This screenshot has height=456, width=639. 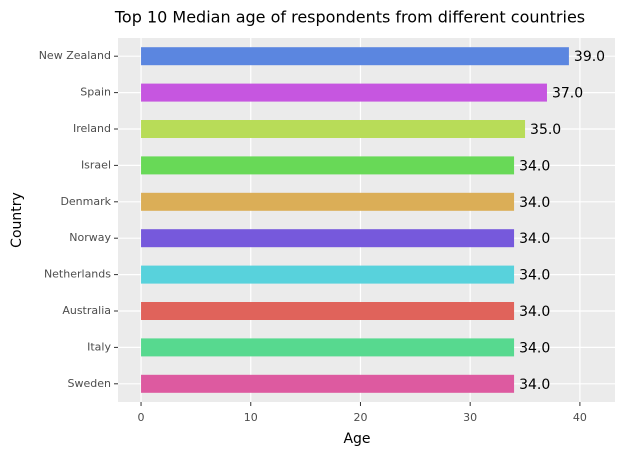 I want to click on x-axis-title: Age, so click(x=356, y=439).